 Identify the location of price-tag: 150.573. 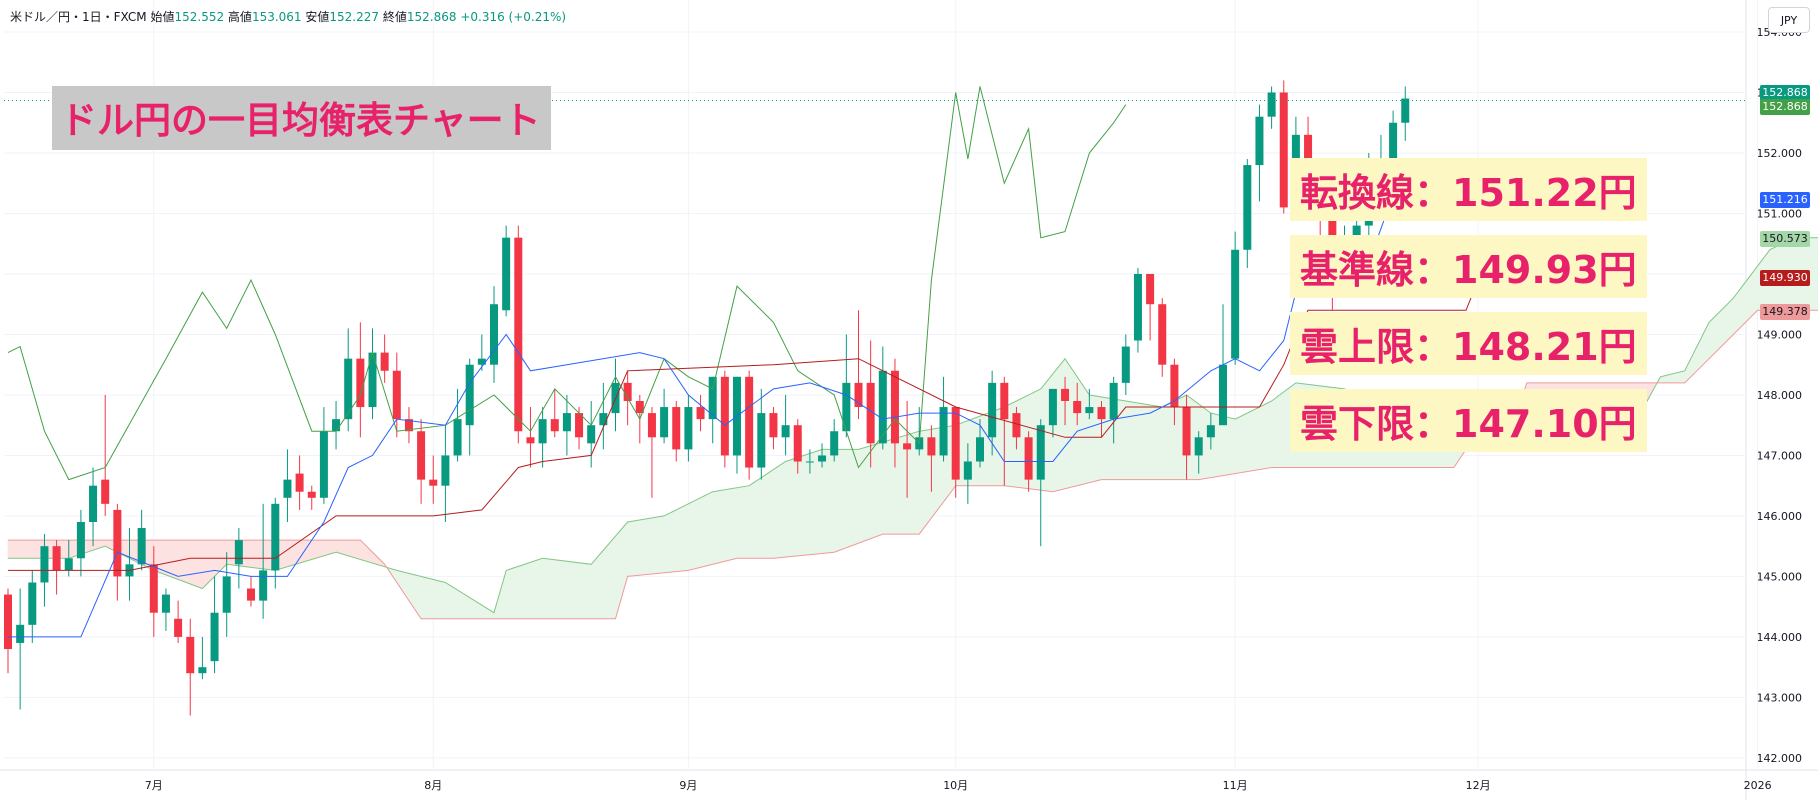
(1785, 239).